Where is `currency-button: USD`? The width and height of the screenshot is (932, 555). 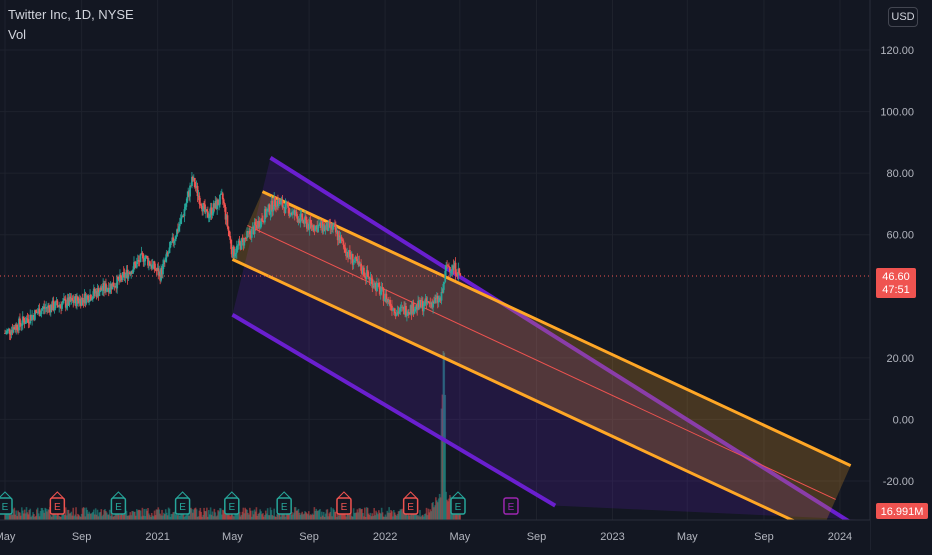 currency-button: USD is located at coordinates (903, 17).